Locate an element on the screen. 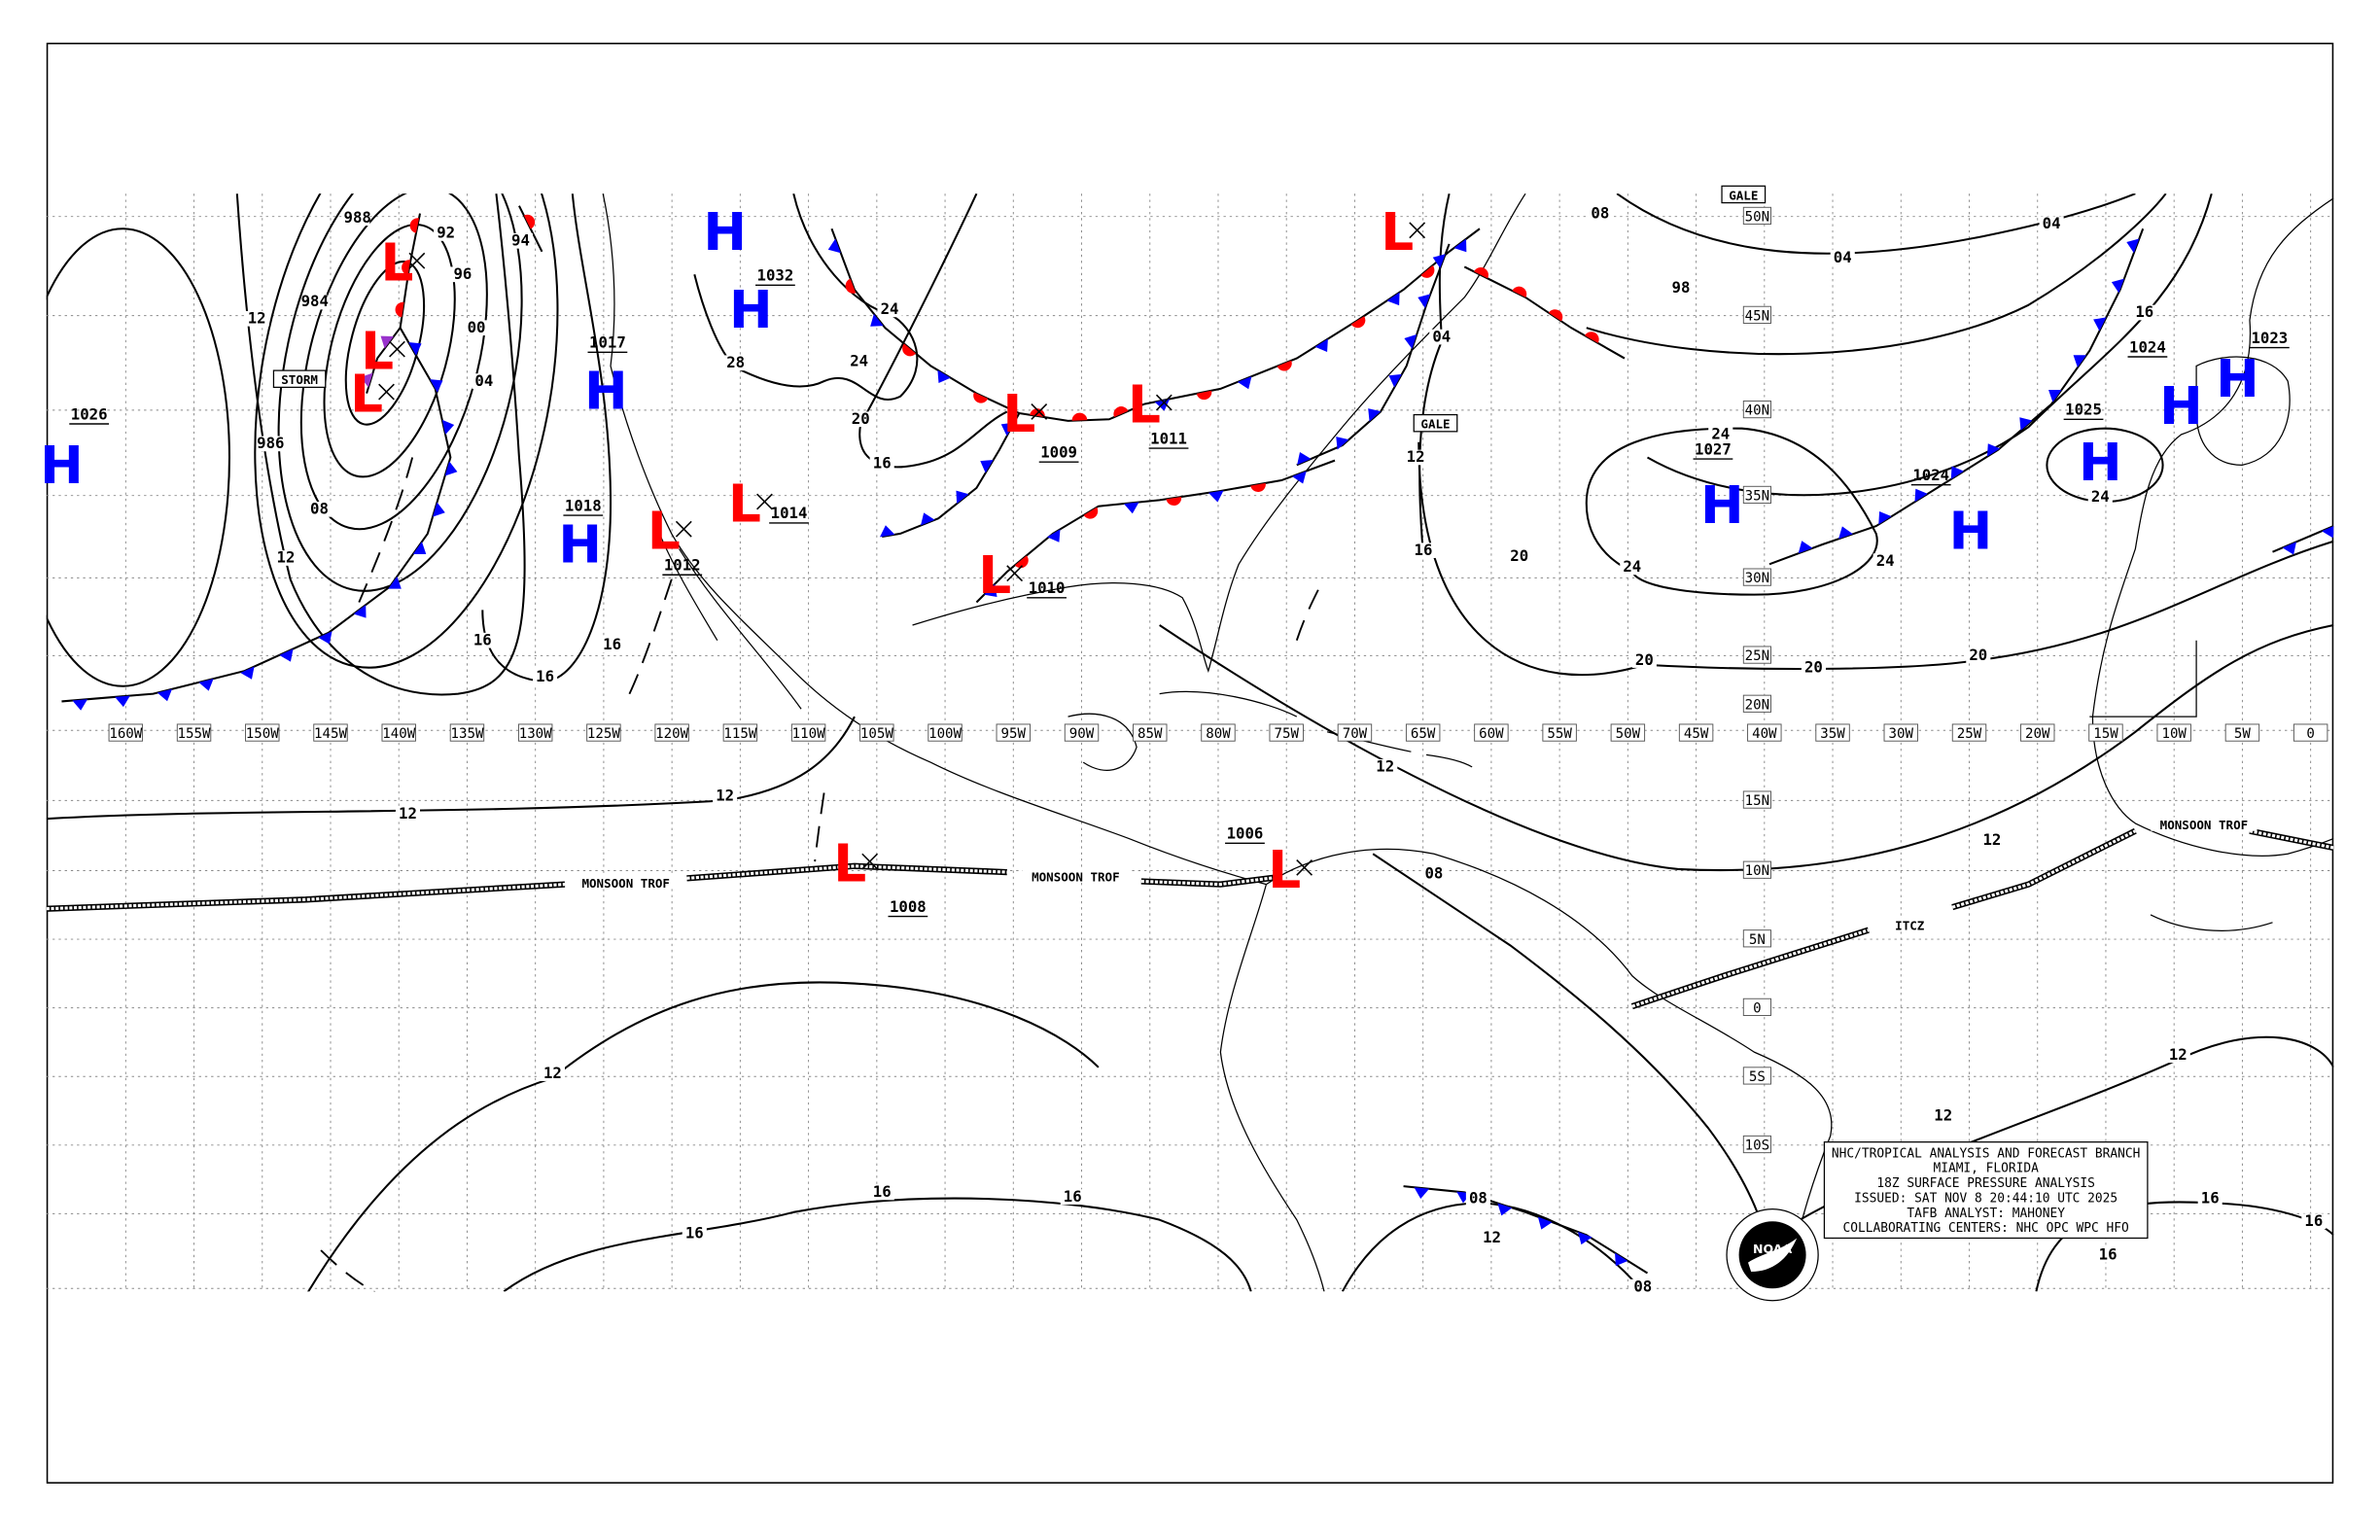  low-pressure-center: L is located at coordinates (403, 263).